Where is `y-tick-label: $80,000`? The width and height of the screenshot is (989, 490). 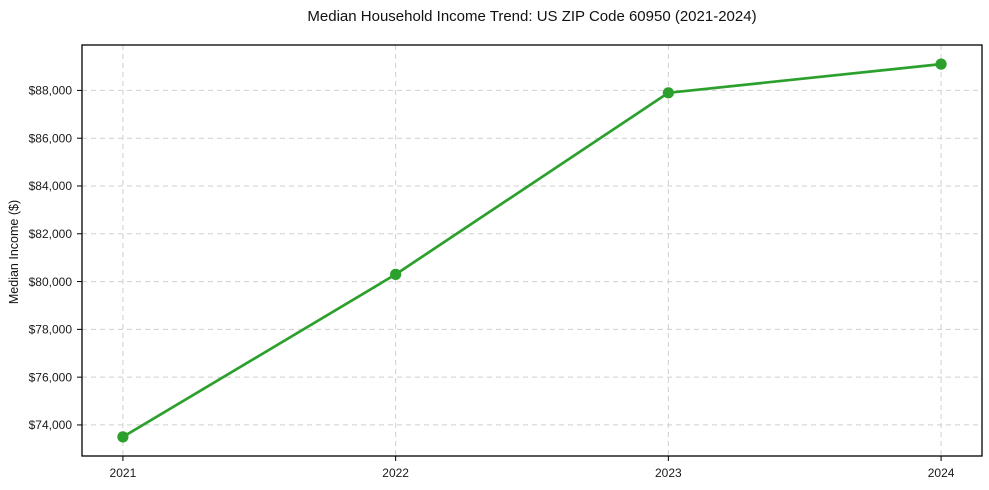 y-tick-label: $80,000 is located at coordinates (51, 282).